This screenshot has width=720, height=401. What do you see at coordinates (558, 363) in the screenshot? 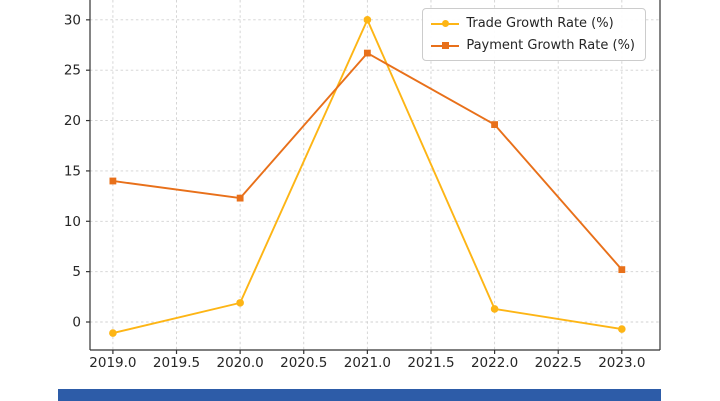
I see `x-tick-label: 2022.5` at bounding box center [558, 363].